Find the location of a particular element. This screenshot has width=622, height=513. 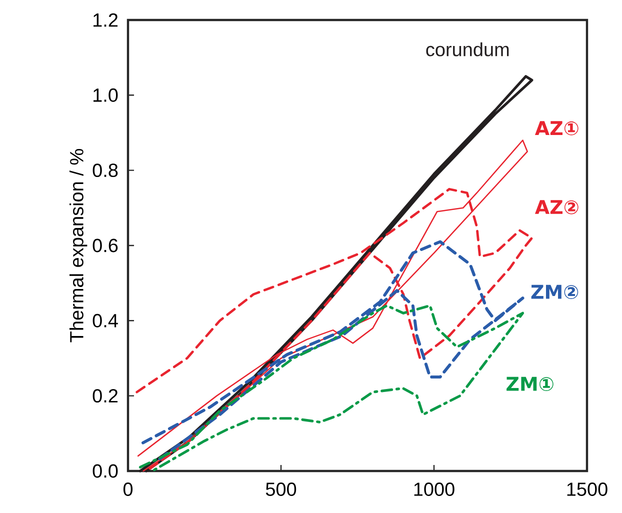

x-tick-label: 500 is located at coordinates (281, 489).